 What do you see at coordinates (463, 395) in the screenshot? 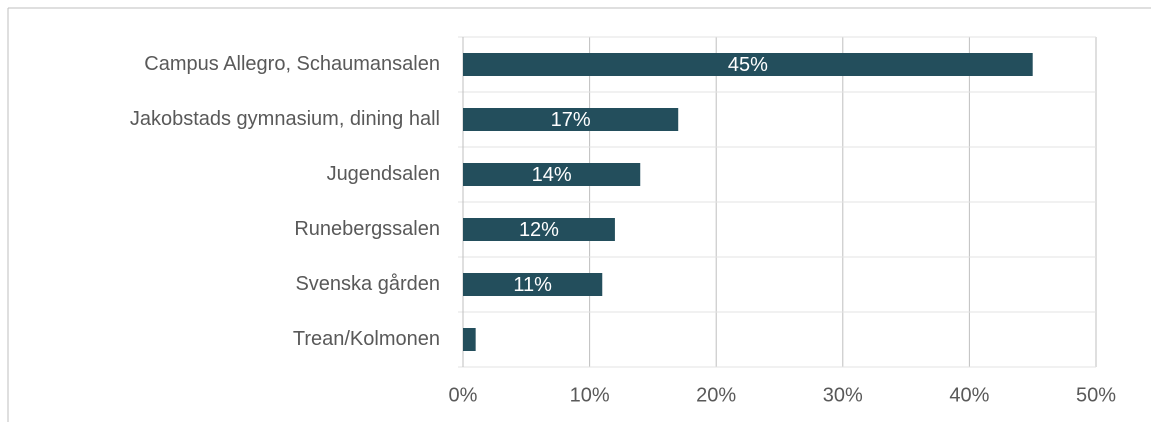
I see `x-tick-label: 0%` at bounding box center [463, 395].